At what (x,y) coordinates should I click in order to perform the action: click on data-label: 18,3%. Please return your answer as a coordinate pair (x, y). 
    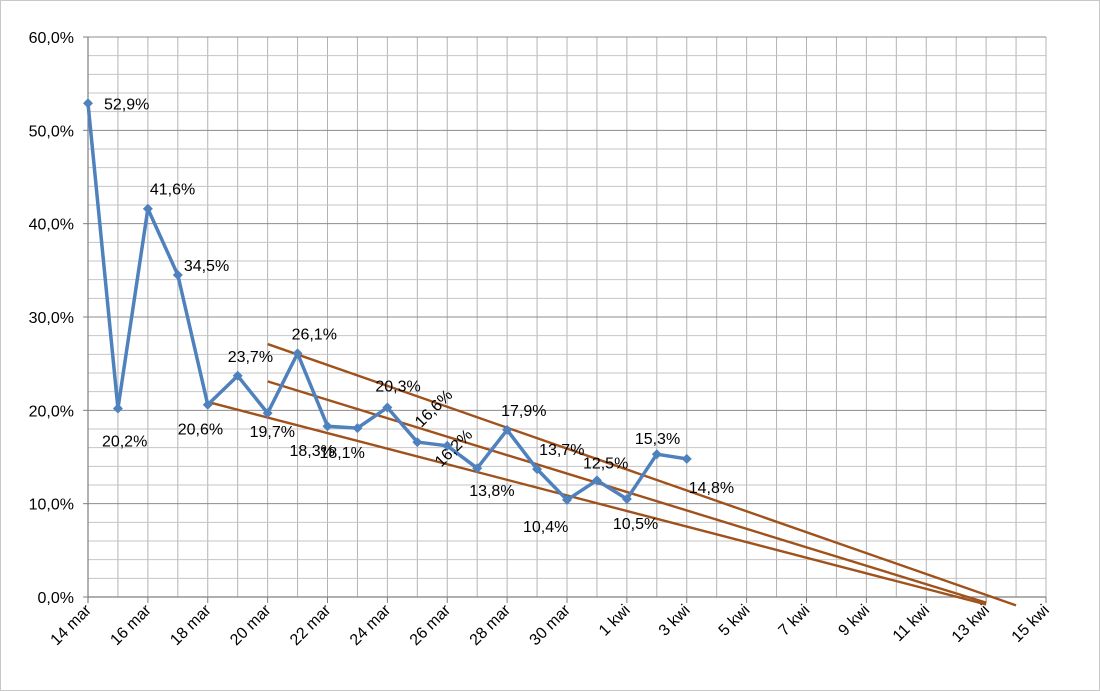
    Looking at the image, I should click on (312, 451).